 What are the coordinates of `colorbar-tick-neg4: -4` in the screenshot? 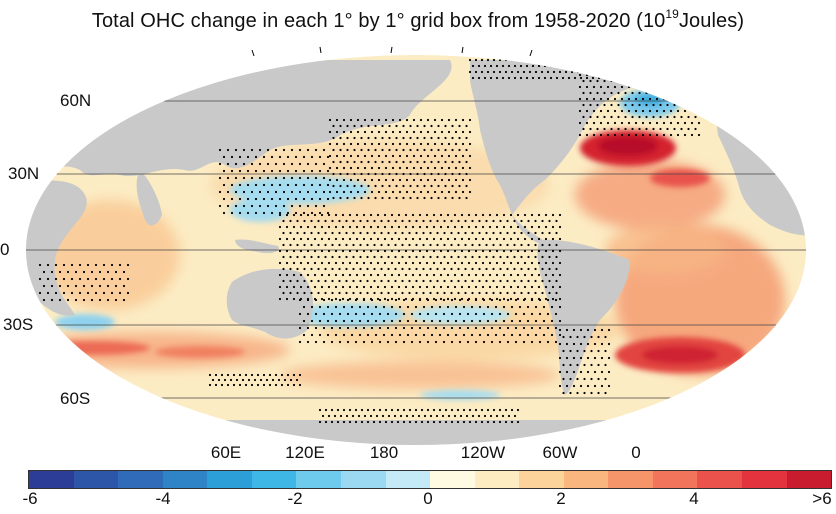 It's located at (163, 498).